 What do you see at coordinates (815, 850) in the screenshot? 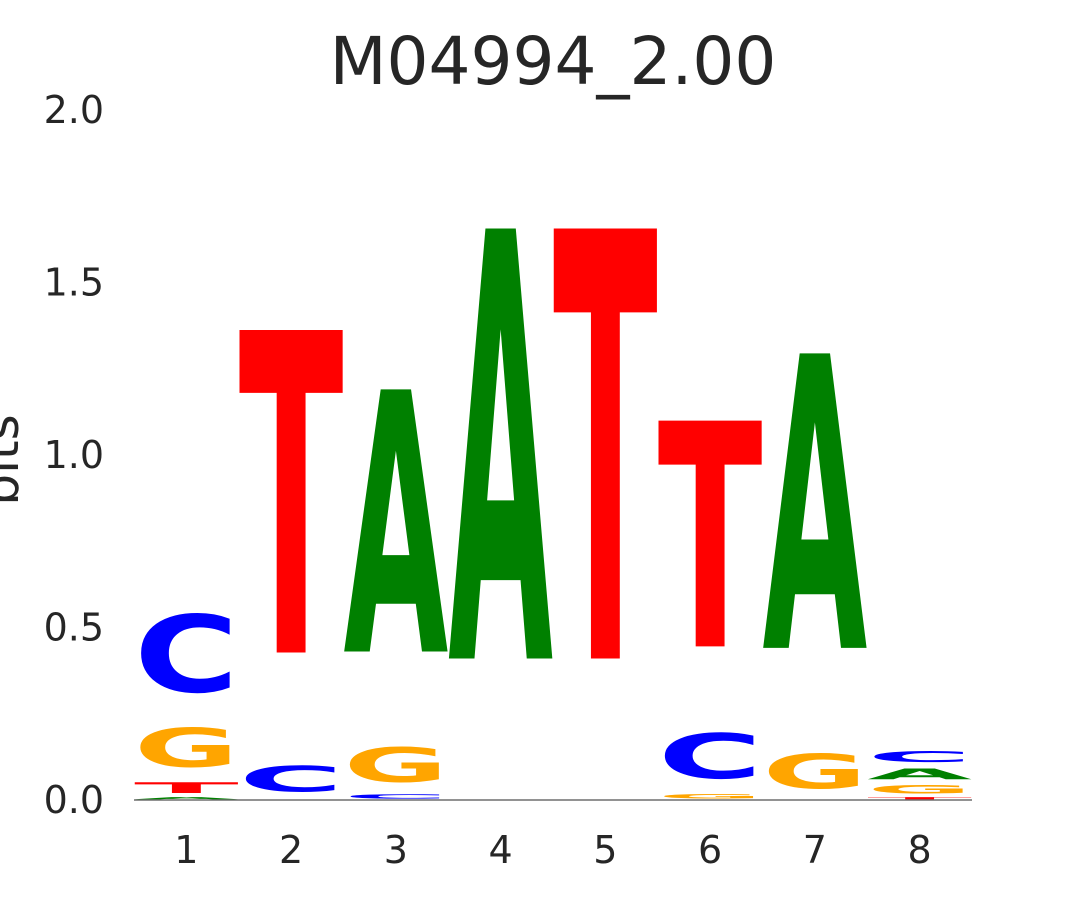
I see `x-tick-label: 7` at bounding box center [815, 850].